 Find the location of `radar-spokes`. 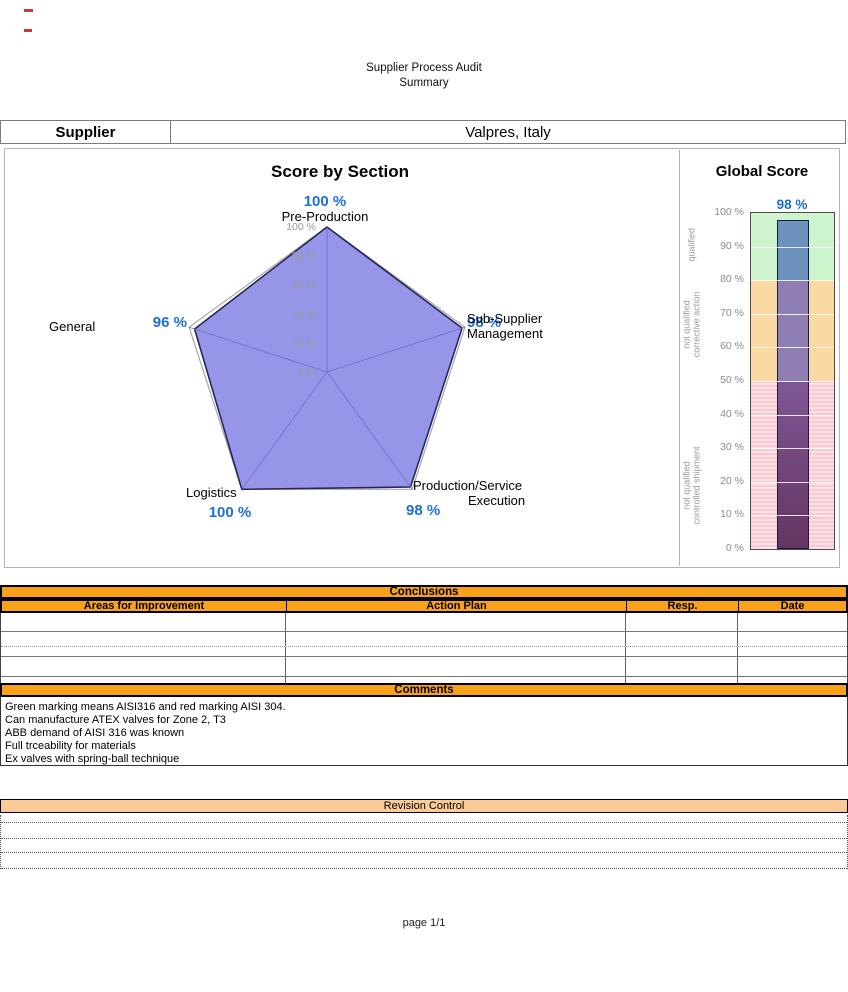

radar-spokes is located at coordinates (327, 358).